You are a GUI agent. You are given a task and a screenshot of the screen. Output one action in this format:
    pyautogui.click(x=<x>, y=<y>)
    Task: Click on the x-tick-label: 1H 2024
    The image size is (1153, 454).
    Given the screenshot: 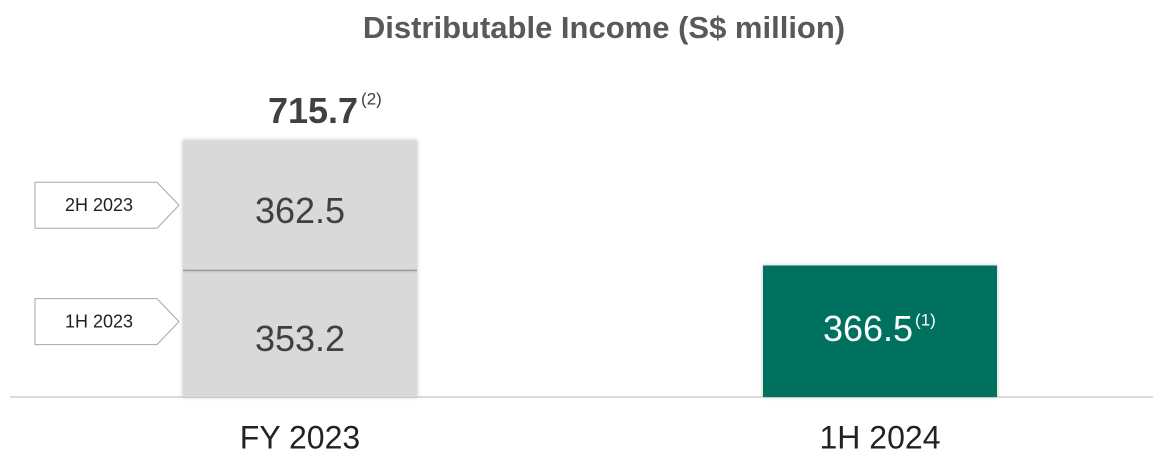 What is the action you would take?
    pyautogui.click(x=880, y=436)
    